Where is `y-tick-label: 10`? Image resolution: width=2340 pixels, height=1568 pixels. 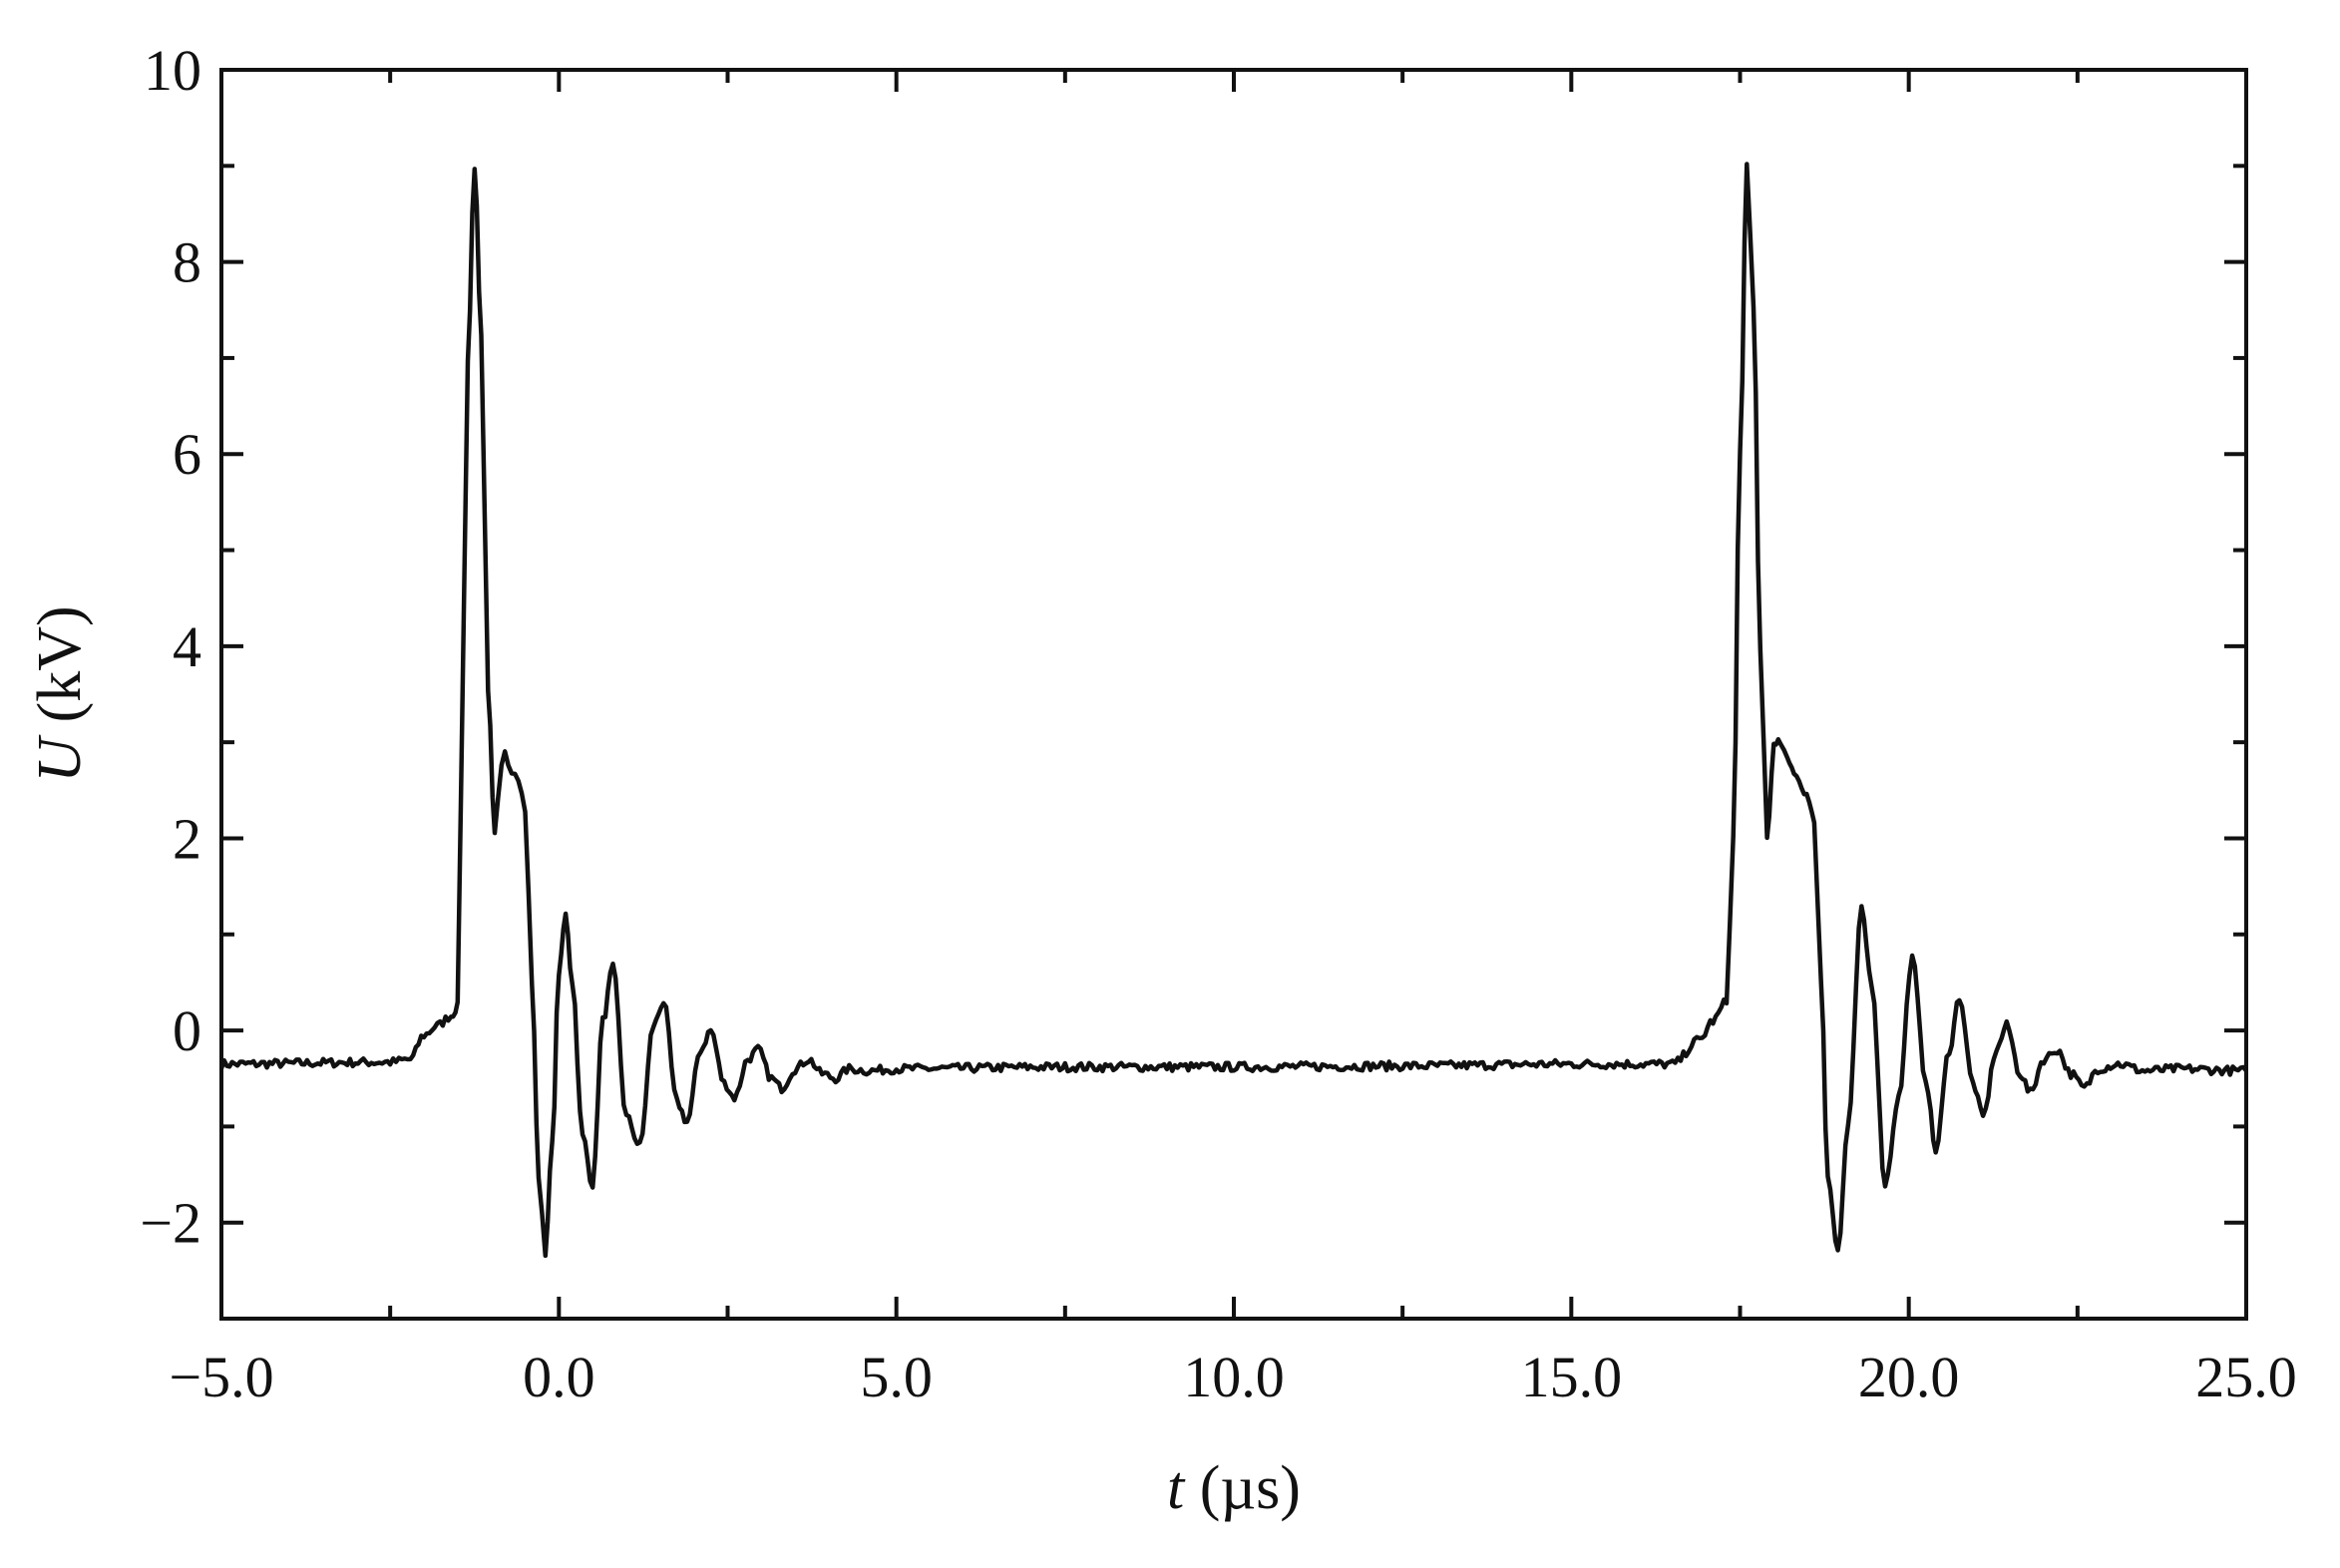 y-tick-label: 10 is located at coordinates (172, 70).